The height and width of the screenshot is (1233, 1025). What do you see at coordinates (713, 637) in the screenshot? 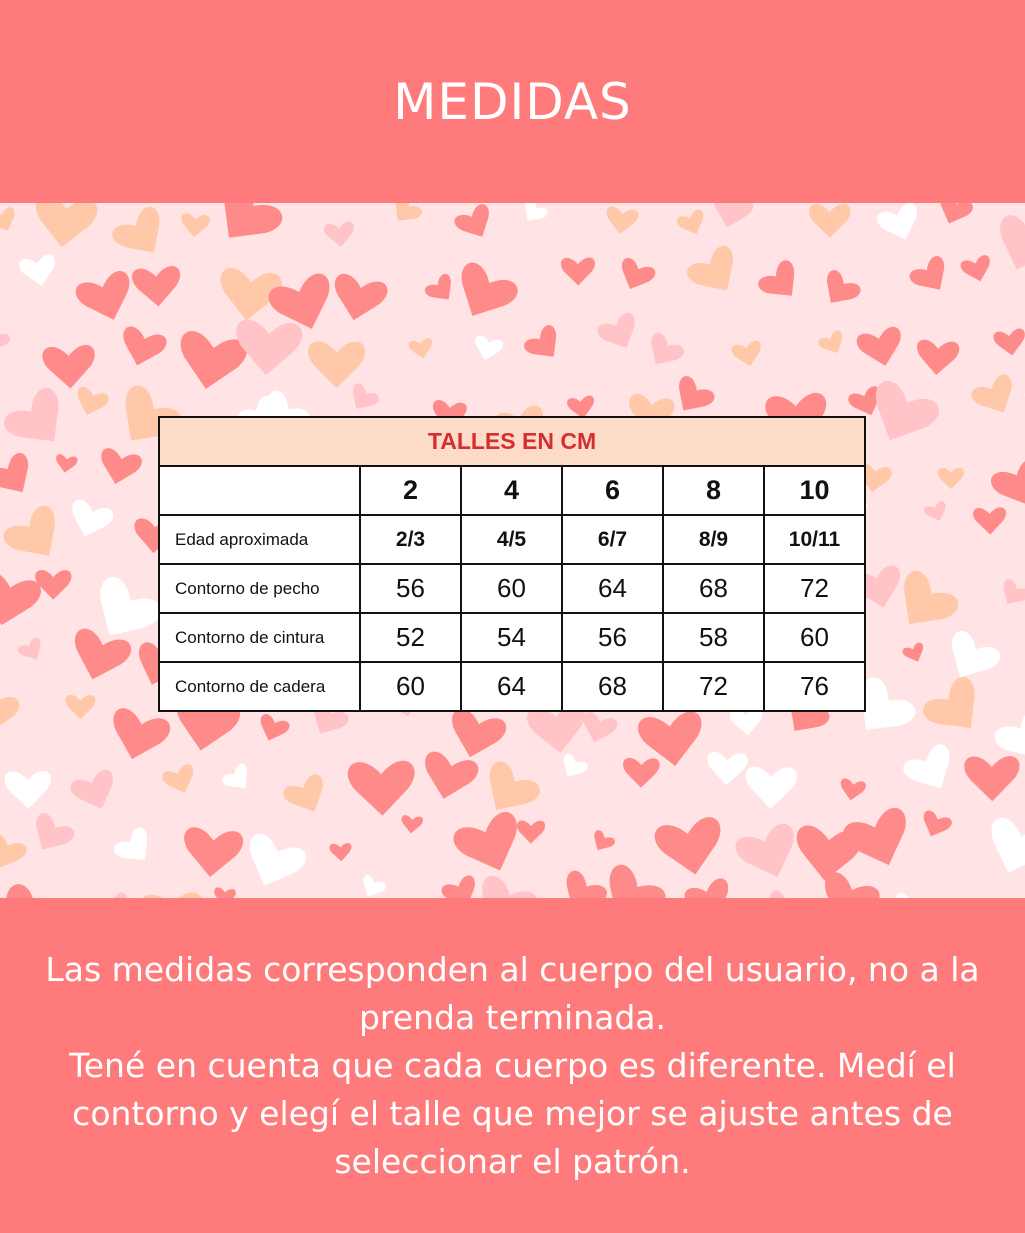
I see `cell: 58` at bounding box center [713, 637].